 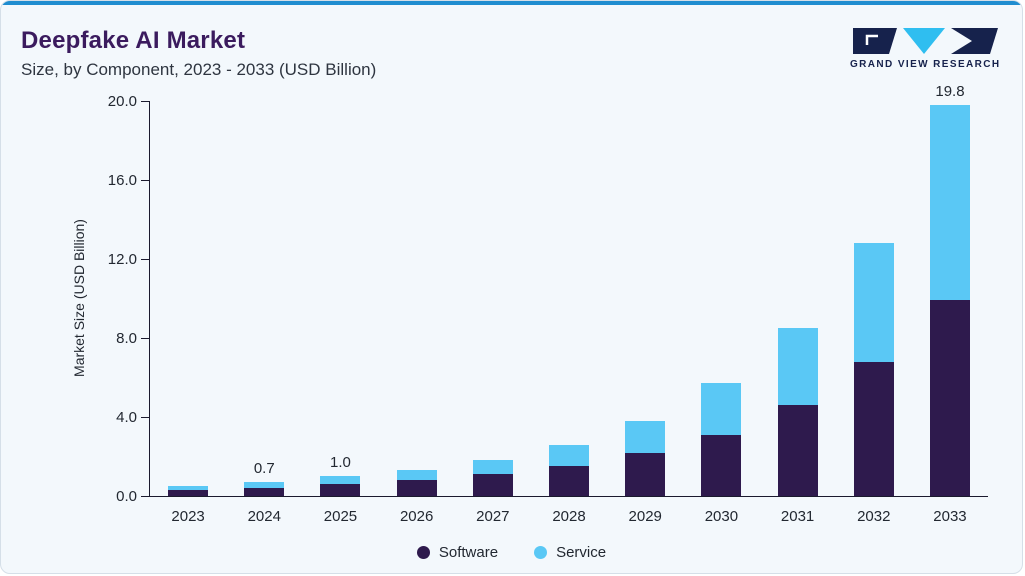 What do you see at coordinates (264, 469) in the screenshot?
I see `bar-value-label: 0.7` at bounding box center [264, 469].